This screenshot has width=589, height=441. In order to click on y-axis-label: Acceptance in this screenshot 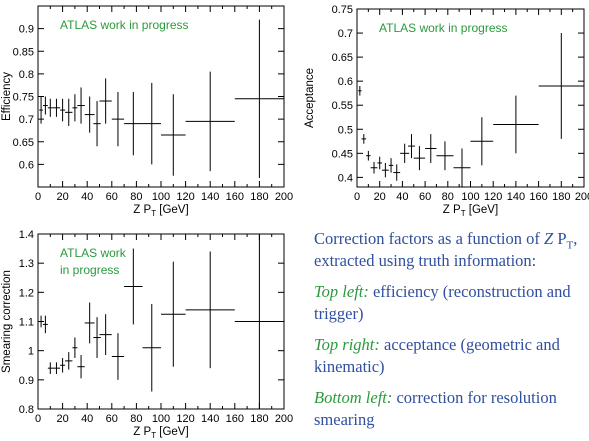, I will do `click(310, 98)`.